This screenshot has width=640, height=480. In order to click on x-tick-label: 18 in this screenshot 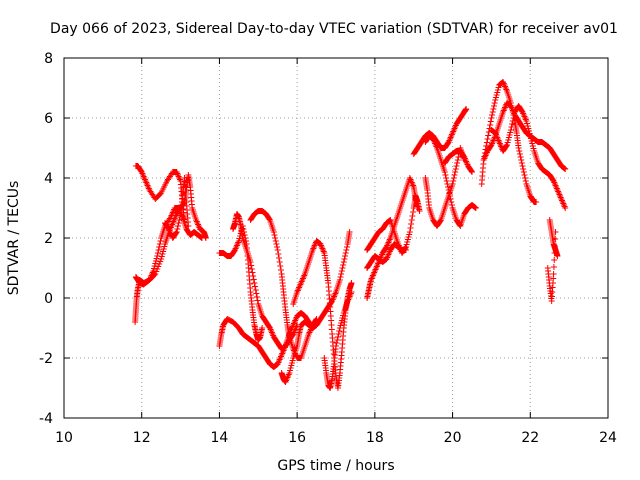, I will do `click(375, 438)`.